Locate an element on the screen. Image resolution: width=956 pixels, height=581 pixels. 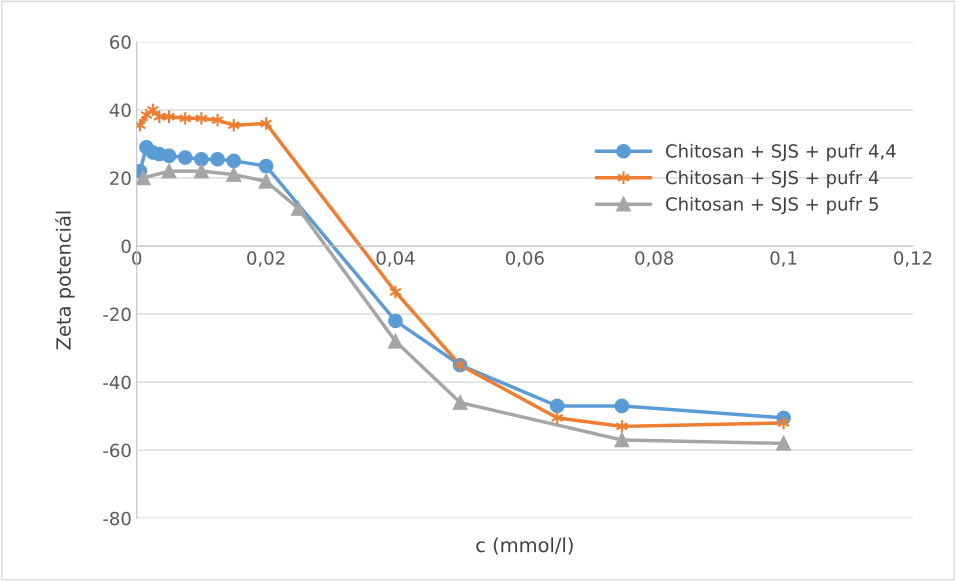
y-axis-title: Zeta potenciál is located at coordinates (65, 281).